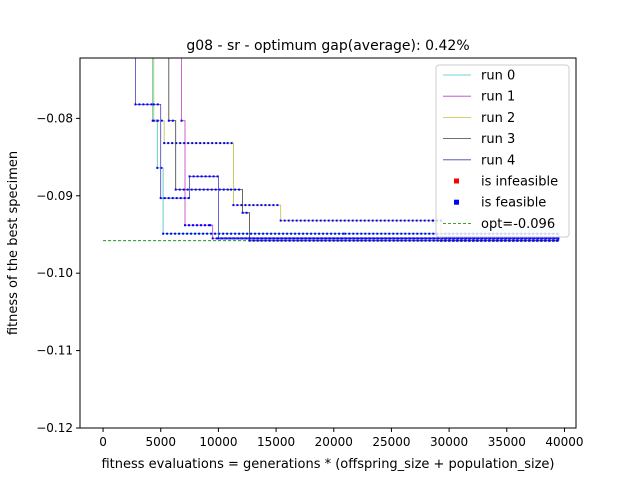 This screenshot has width=640, height=480. Describe the element at coordinates (507, 442) in the screenshot. I see `x-tick-label: 35000` at that location.